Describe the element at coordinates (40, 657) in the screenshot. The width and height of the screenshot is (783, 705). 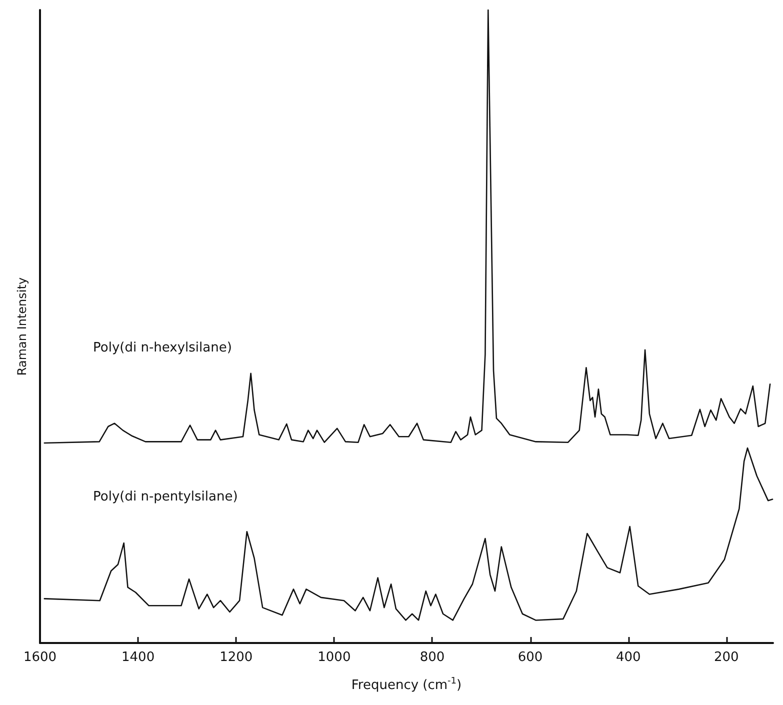
I see `x-tick-label: 1600` at that location.